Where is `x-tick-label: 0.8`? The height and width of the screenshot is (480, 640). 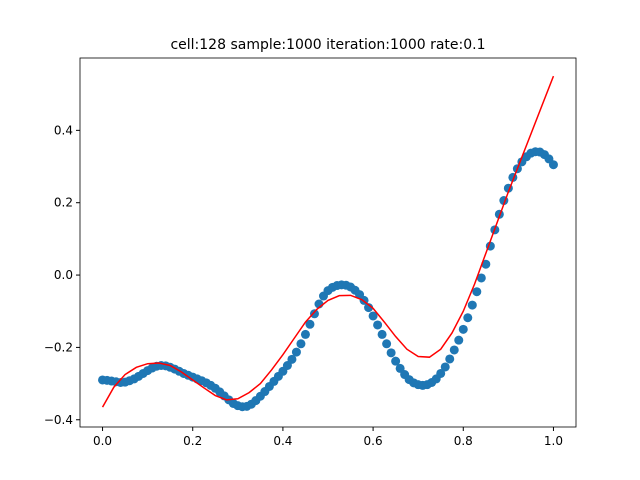 x-tick-label: 0.8 is located at coordinates (463, 441).